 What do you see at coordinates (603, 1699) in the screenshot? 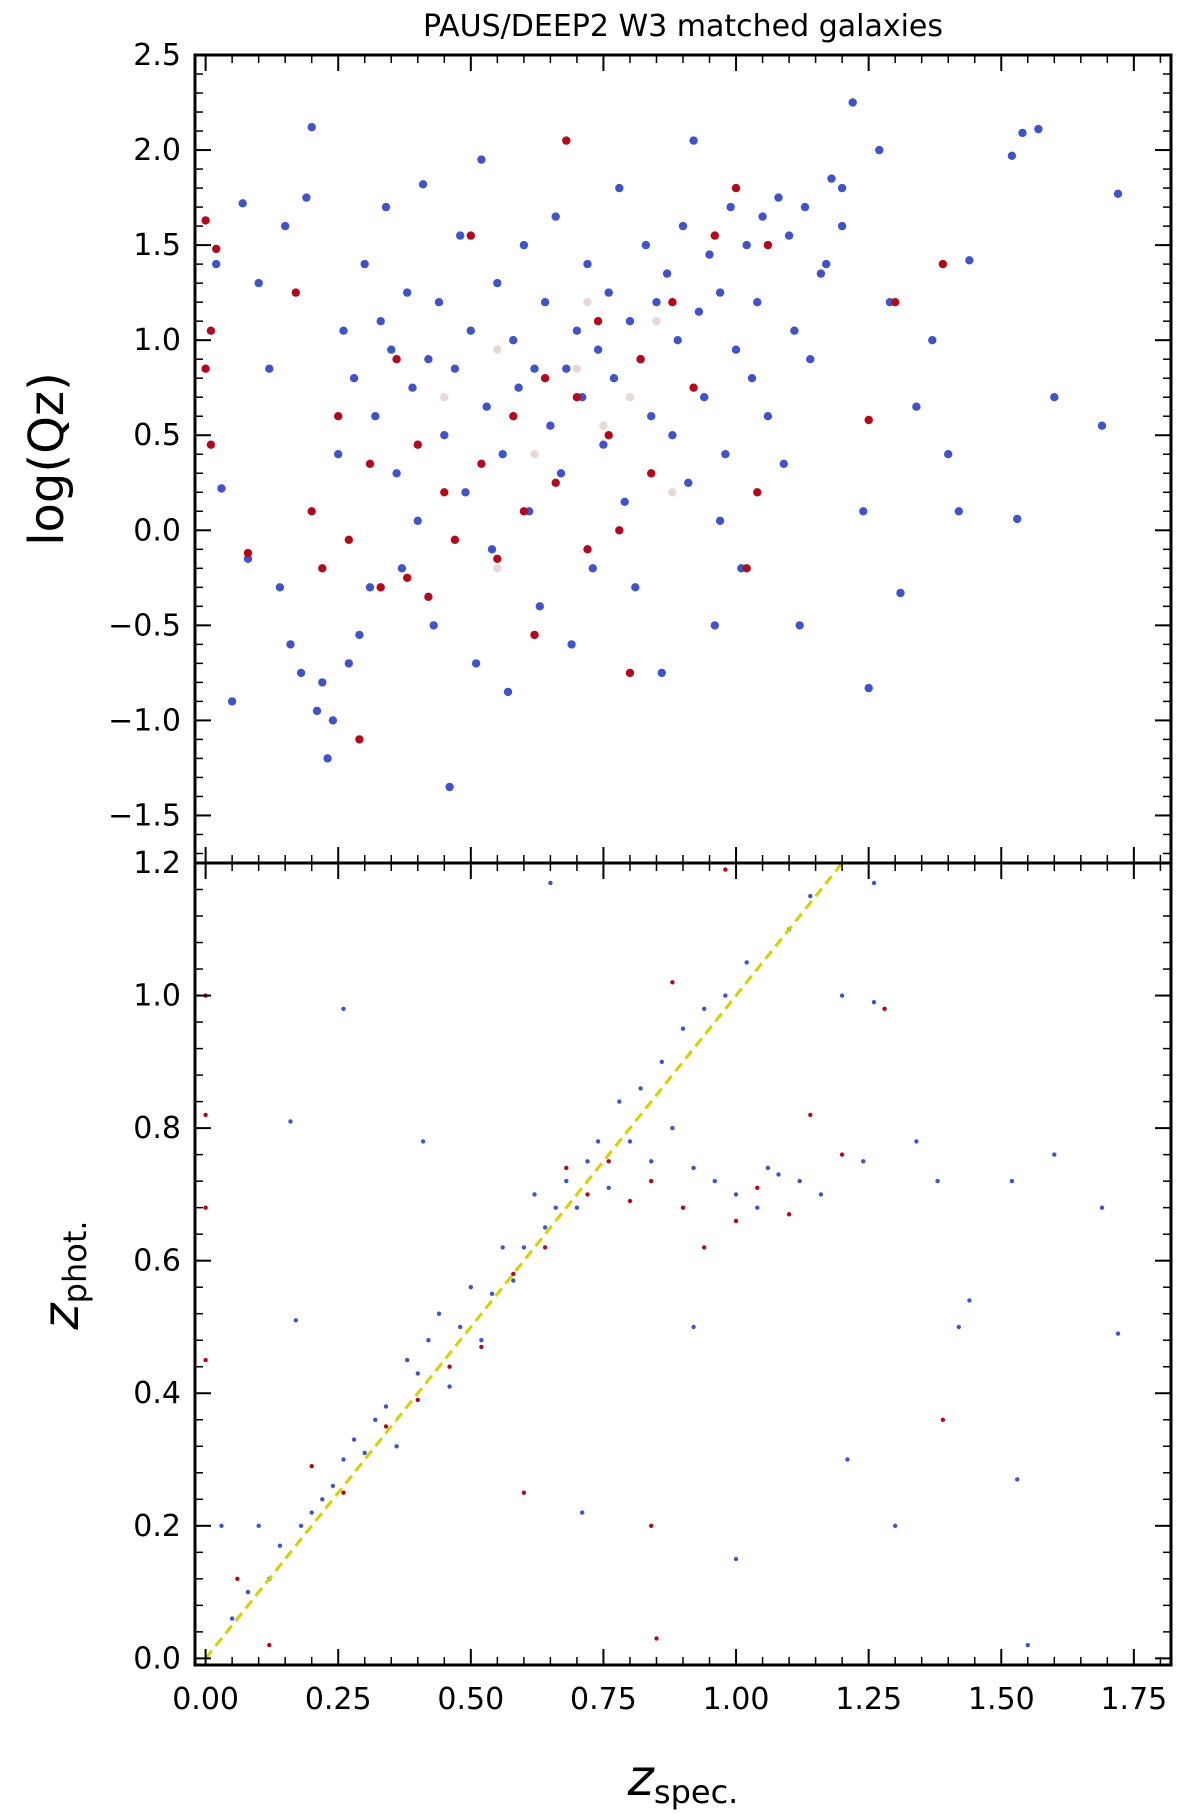
I see `bottom-xtick-label: 0.75` at bounding box center [603, 1699].